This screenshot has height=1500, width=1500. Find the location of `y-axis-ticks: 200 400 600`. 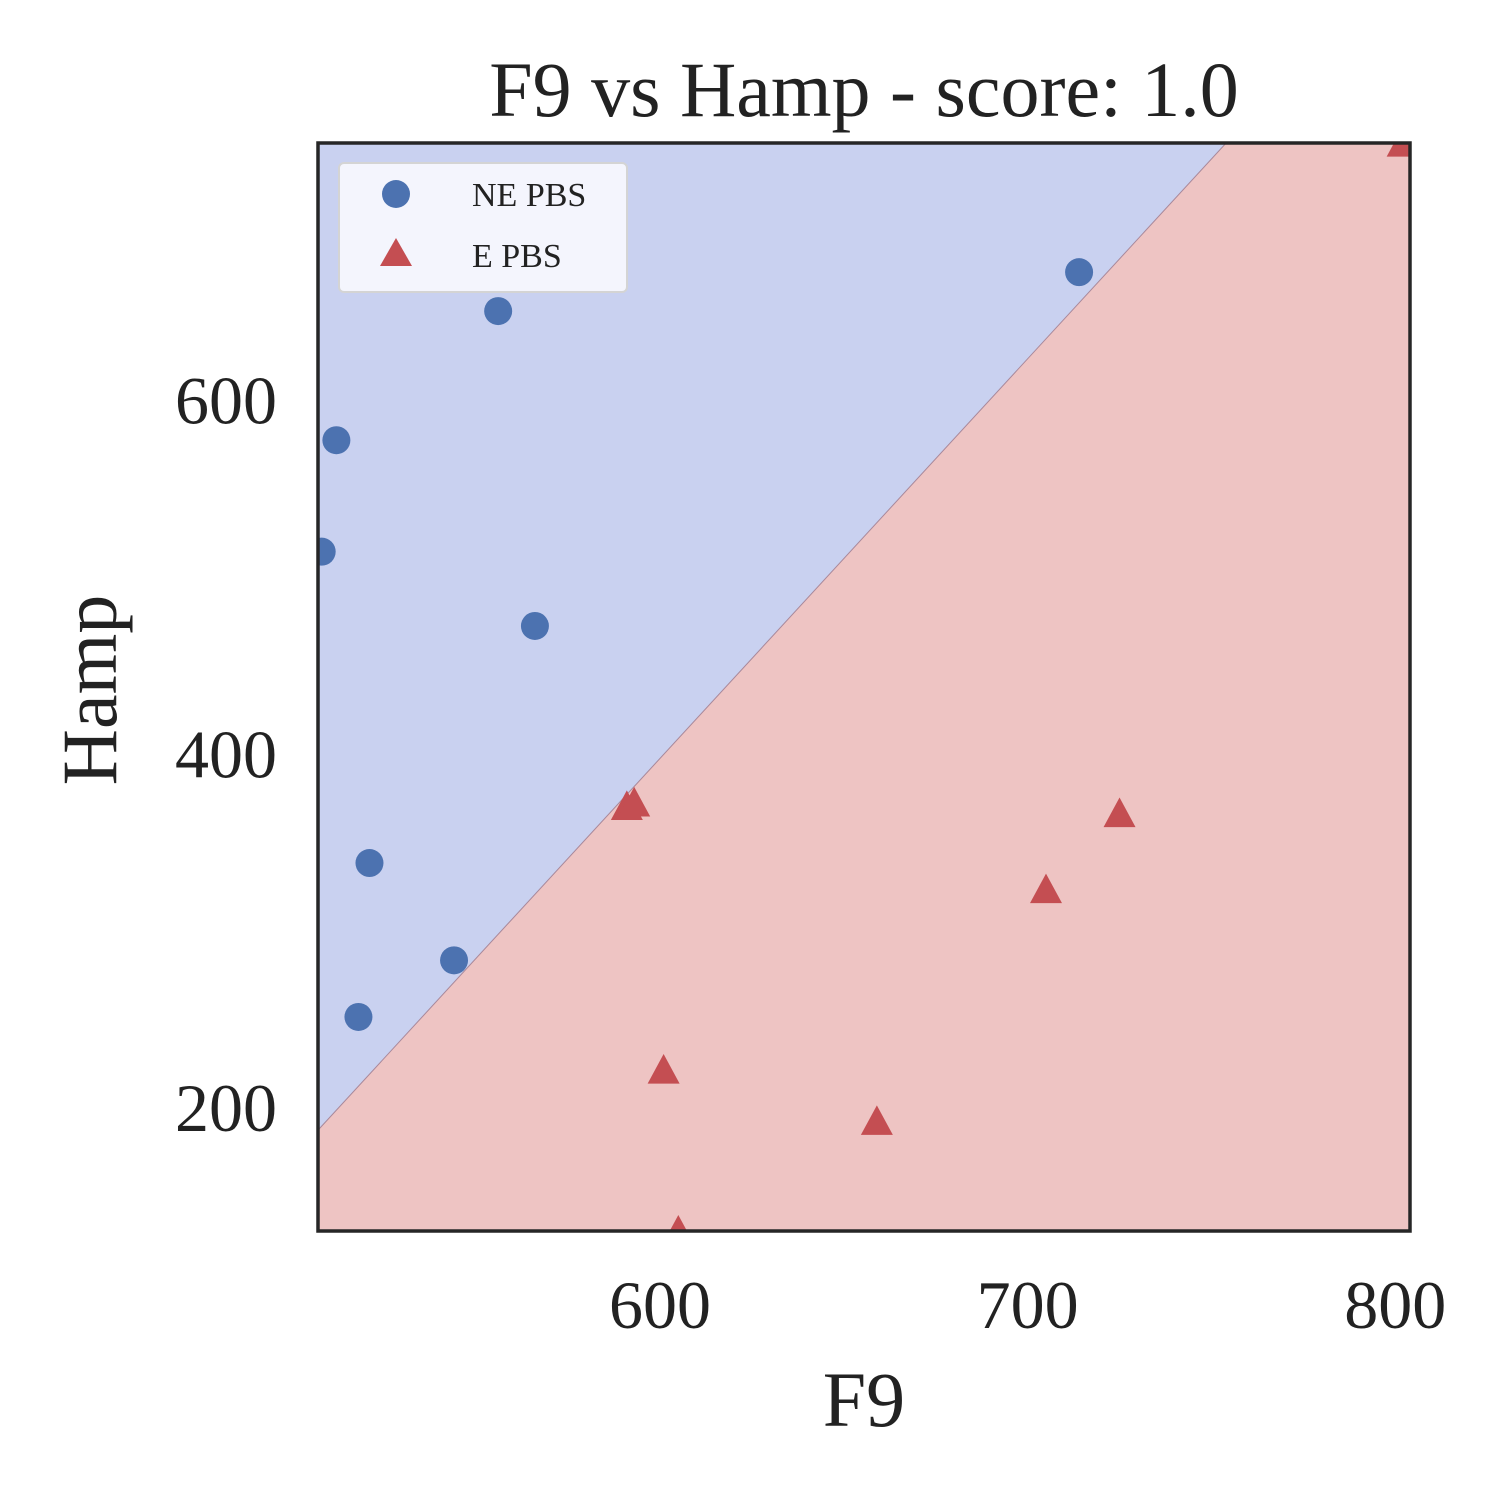

y-axis-ticks: 200 400 600 is located at coordinates (226, 755).